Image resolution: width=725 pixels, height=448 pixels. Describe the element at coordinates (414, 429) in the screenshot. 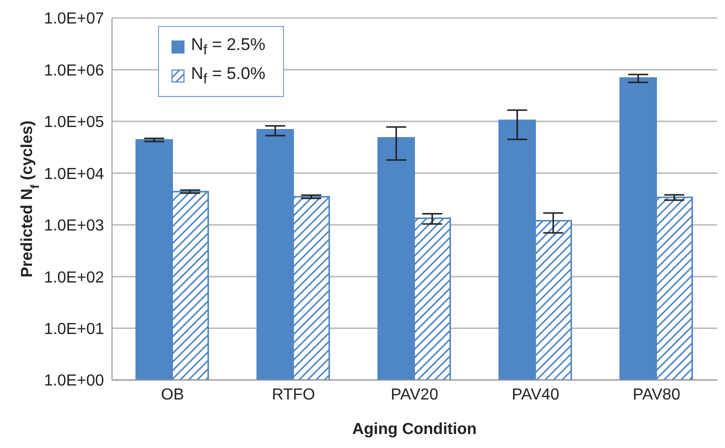

I see `x-axis-title: Aging Condition` at that location.